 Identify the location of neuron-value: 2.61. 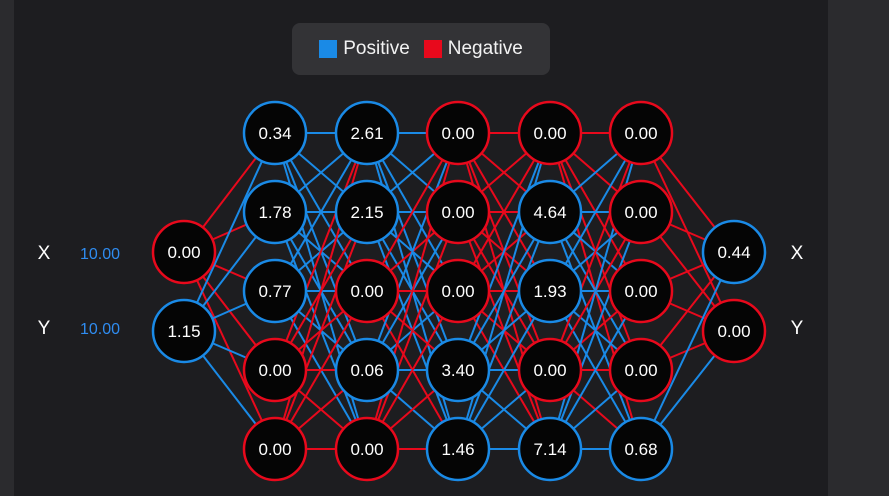
(366, 133).